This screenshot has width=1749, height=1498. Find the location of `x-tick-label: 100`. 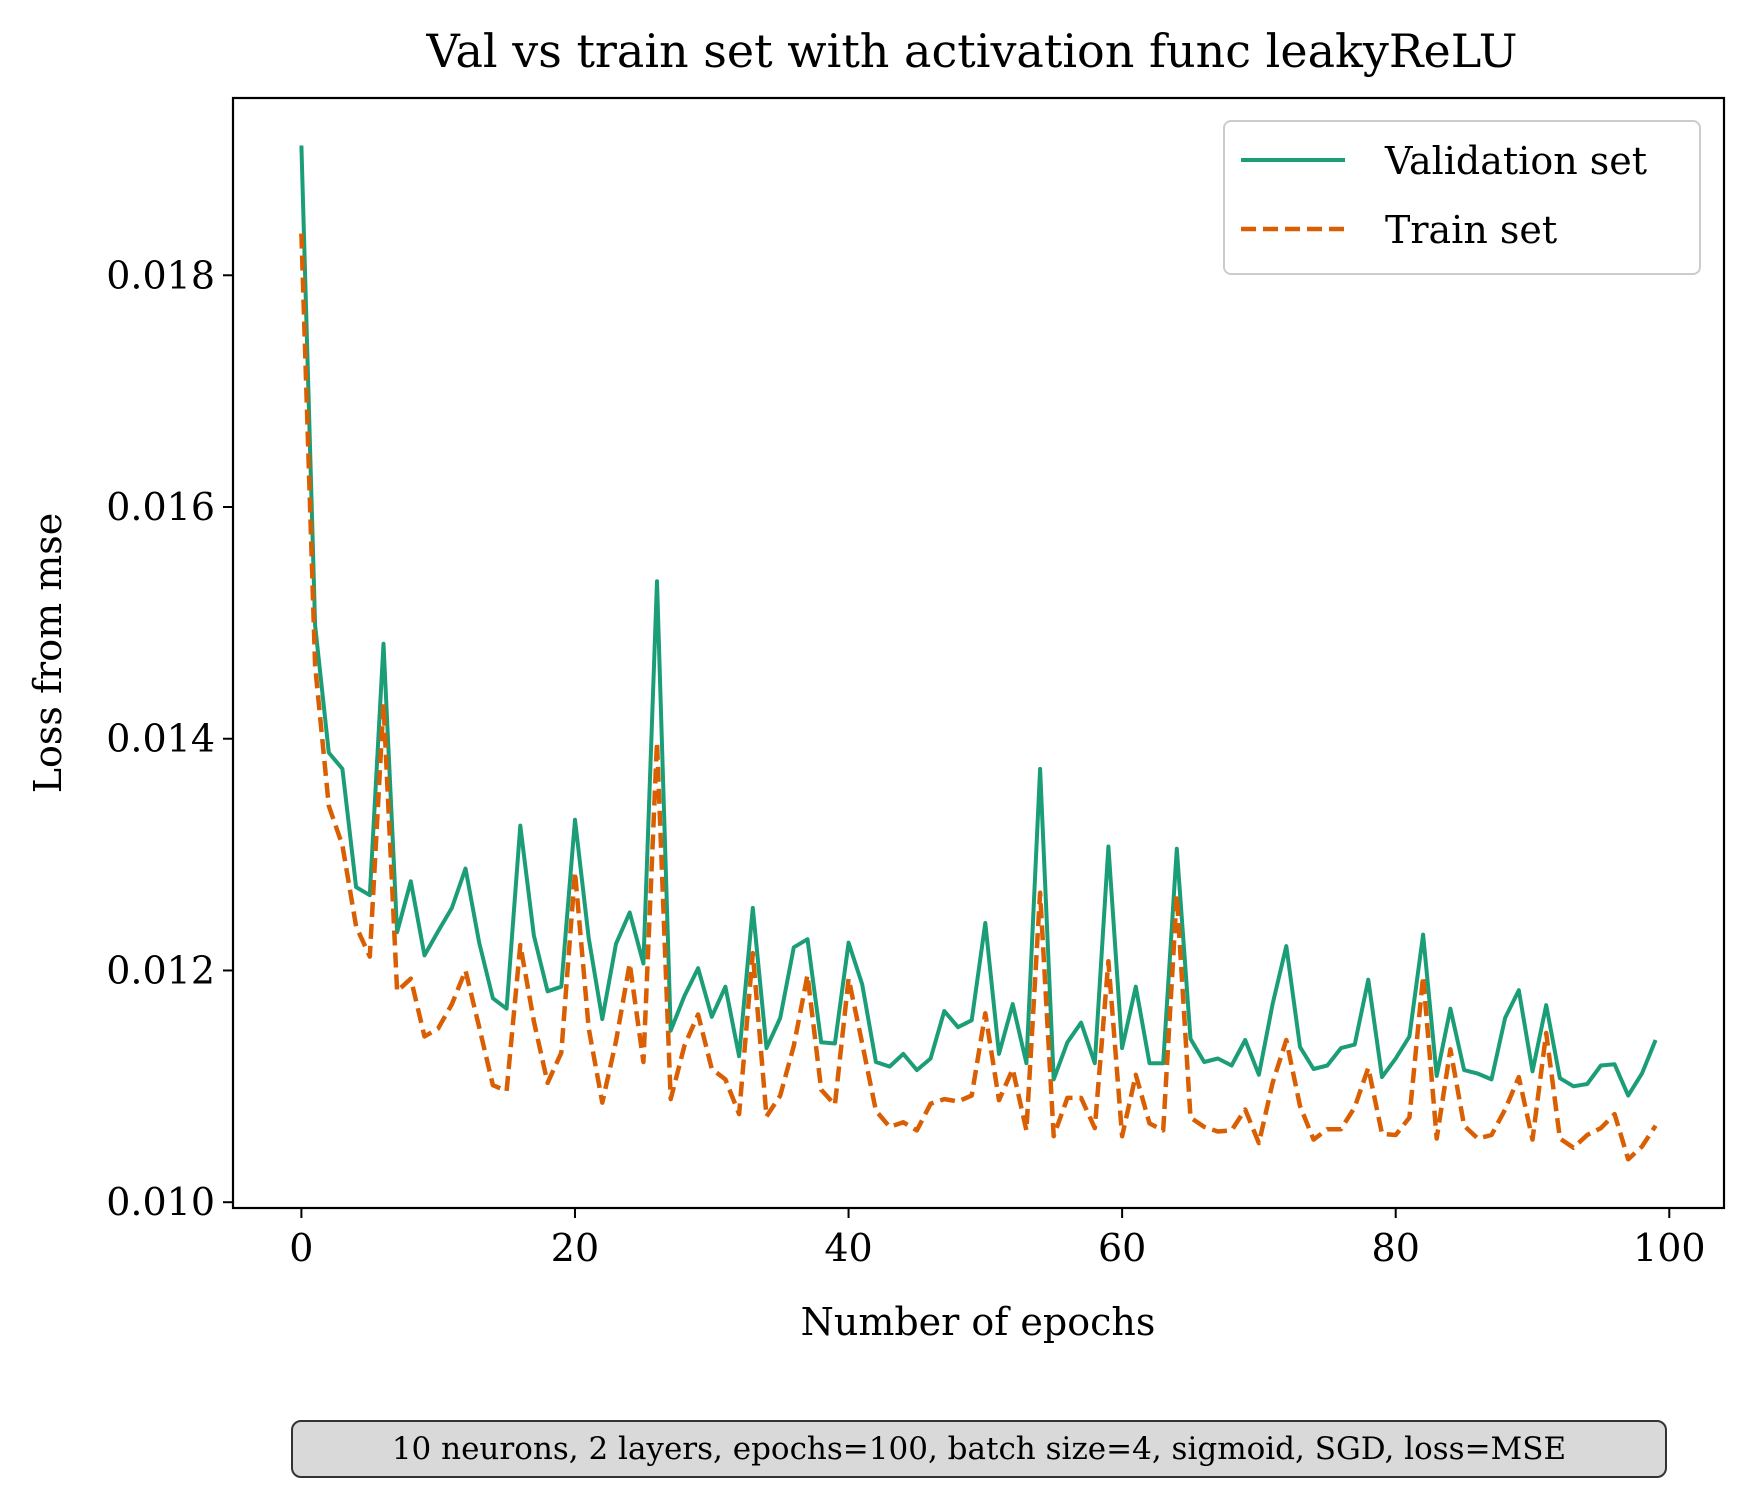

x-tick-label: 100 is located at coordinates (1669, 1248).